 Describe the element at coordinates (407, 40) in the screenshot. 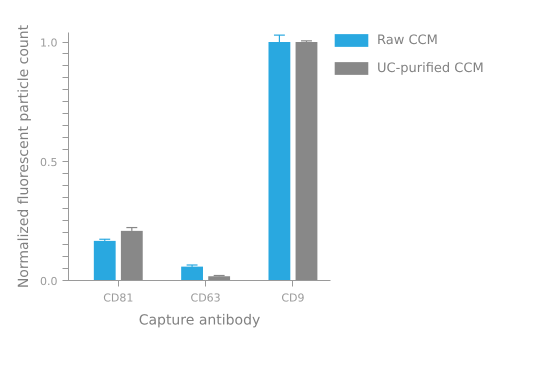

I see `legend-label: Raw CCM` at that location.